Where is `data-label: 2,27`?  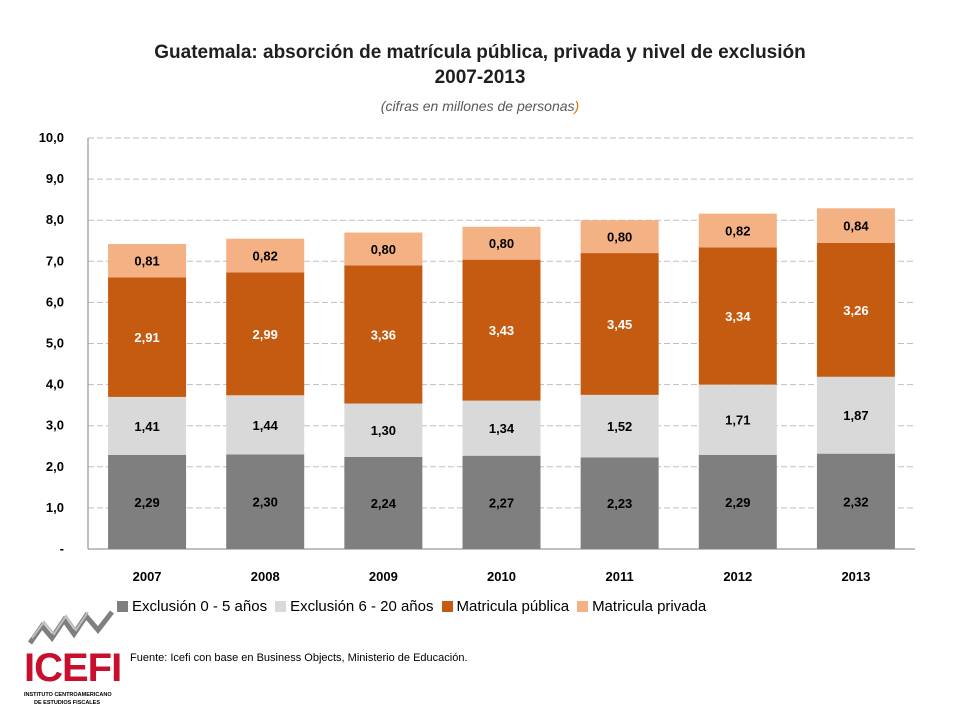
data-label: 2,27 is located at coordinates (501, 502).